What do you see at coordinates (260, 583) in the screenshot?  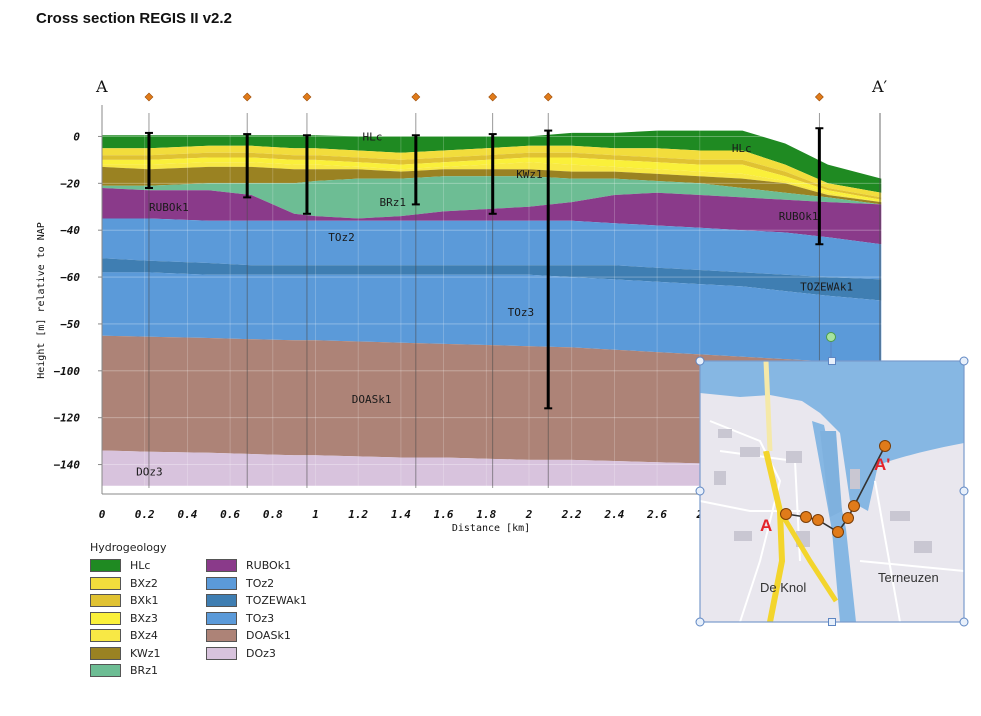 I see `legend-label: TOz2` at bounding box center [260, 583].